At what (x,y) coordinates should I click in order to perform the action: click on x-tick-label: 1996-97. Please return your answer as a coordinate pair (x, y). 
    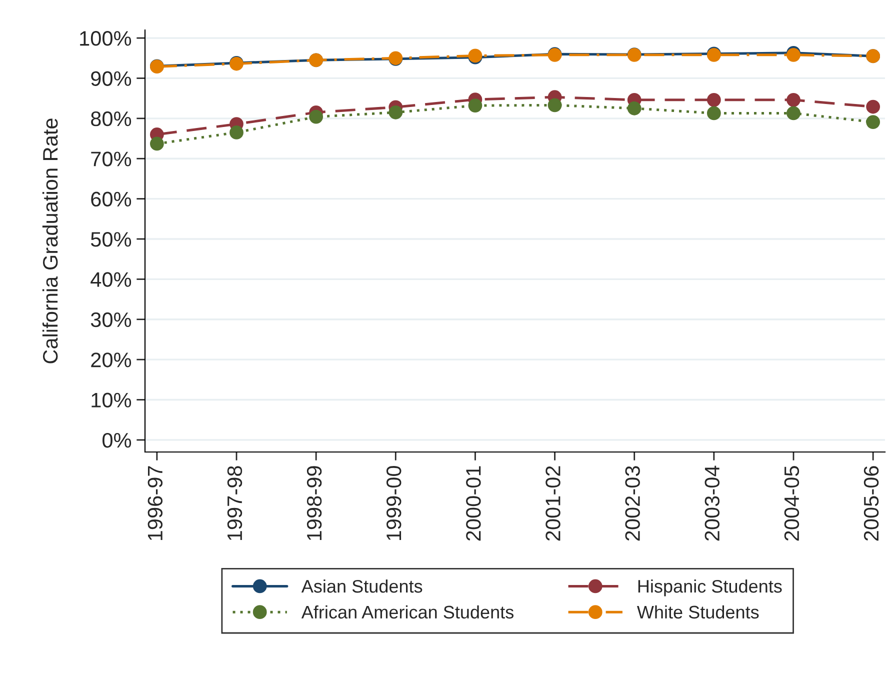
    Looking at the image, I should click on (155, 503).